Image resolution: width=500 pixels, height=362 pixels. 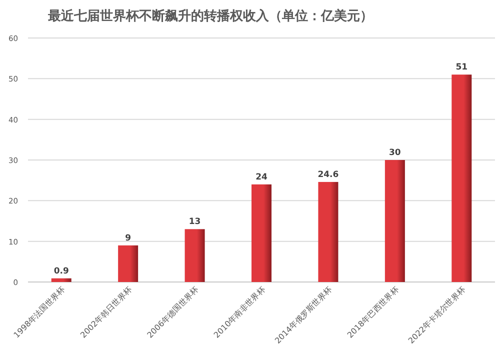 What do you see at coordinates (395, 153) in the screenshot?
I see `data-label: 30` at bounding box center [395, 153].